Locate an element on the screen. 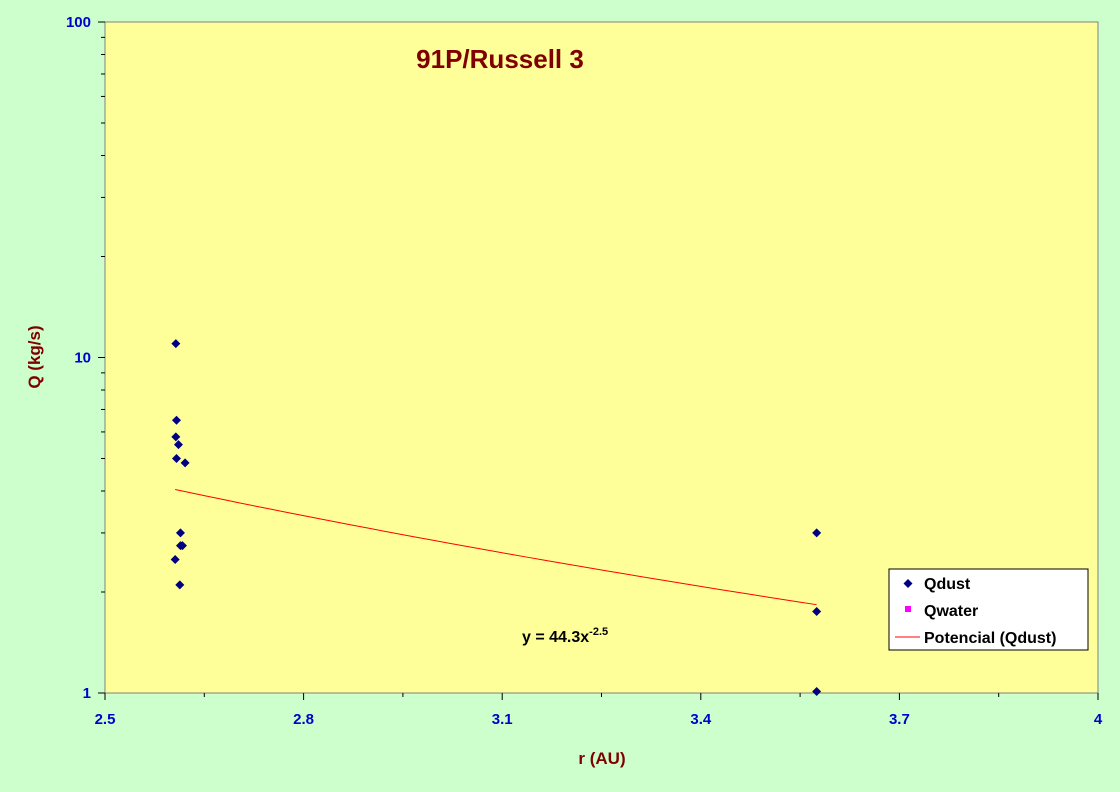 The height and width of the screenshot is (792, 1120). chart-title: 91P/Russell 3 is located at coordinates (500, 59).